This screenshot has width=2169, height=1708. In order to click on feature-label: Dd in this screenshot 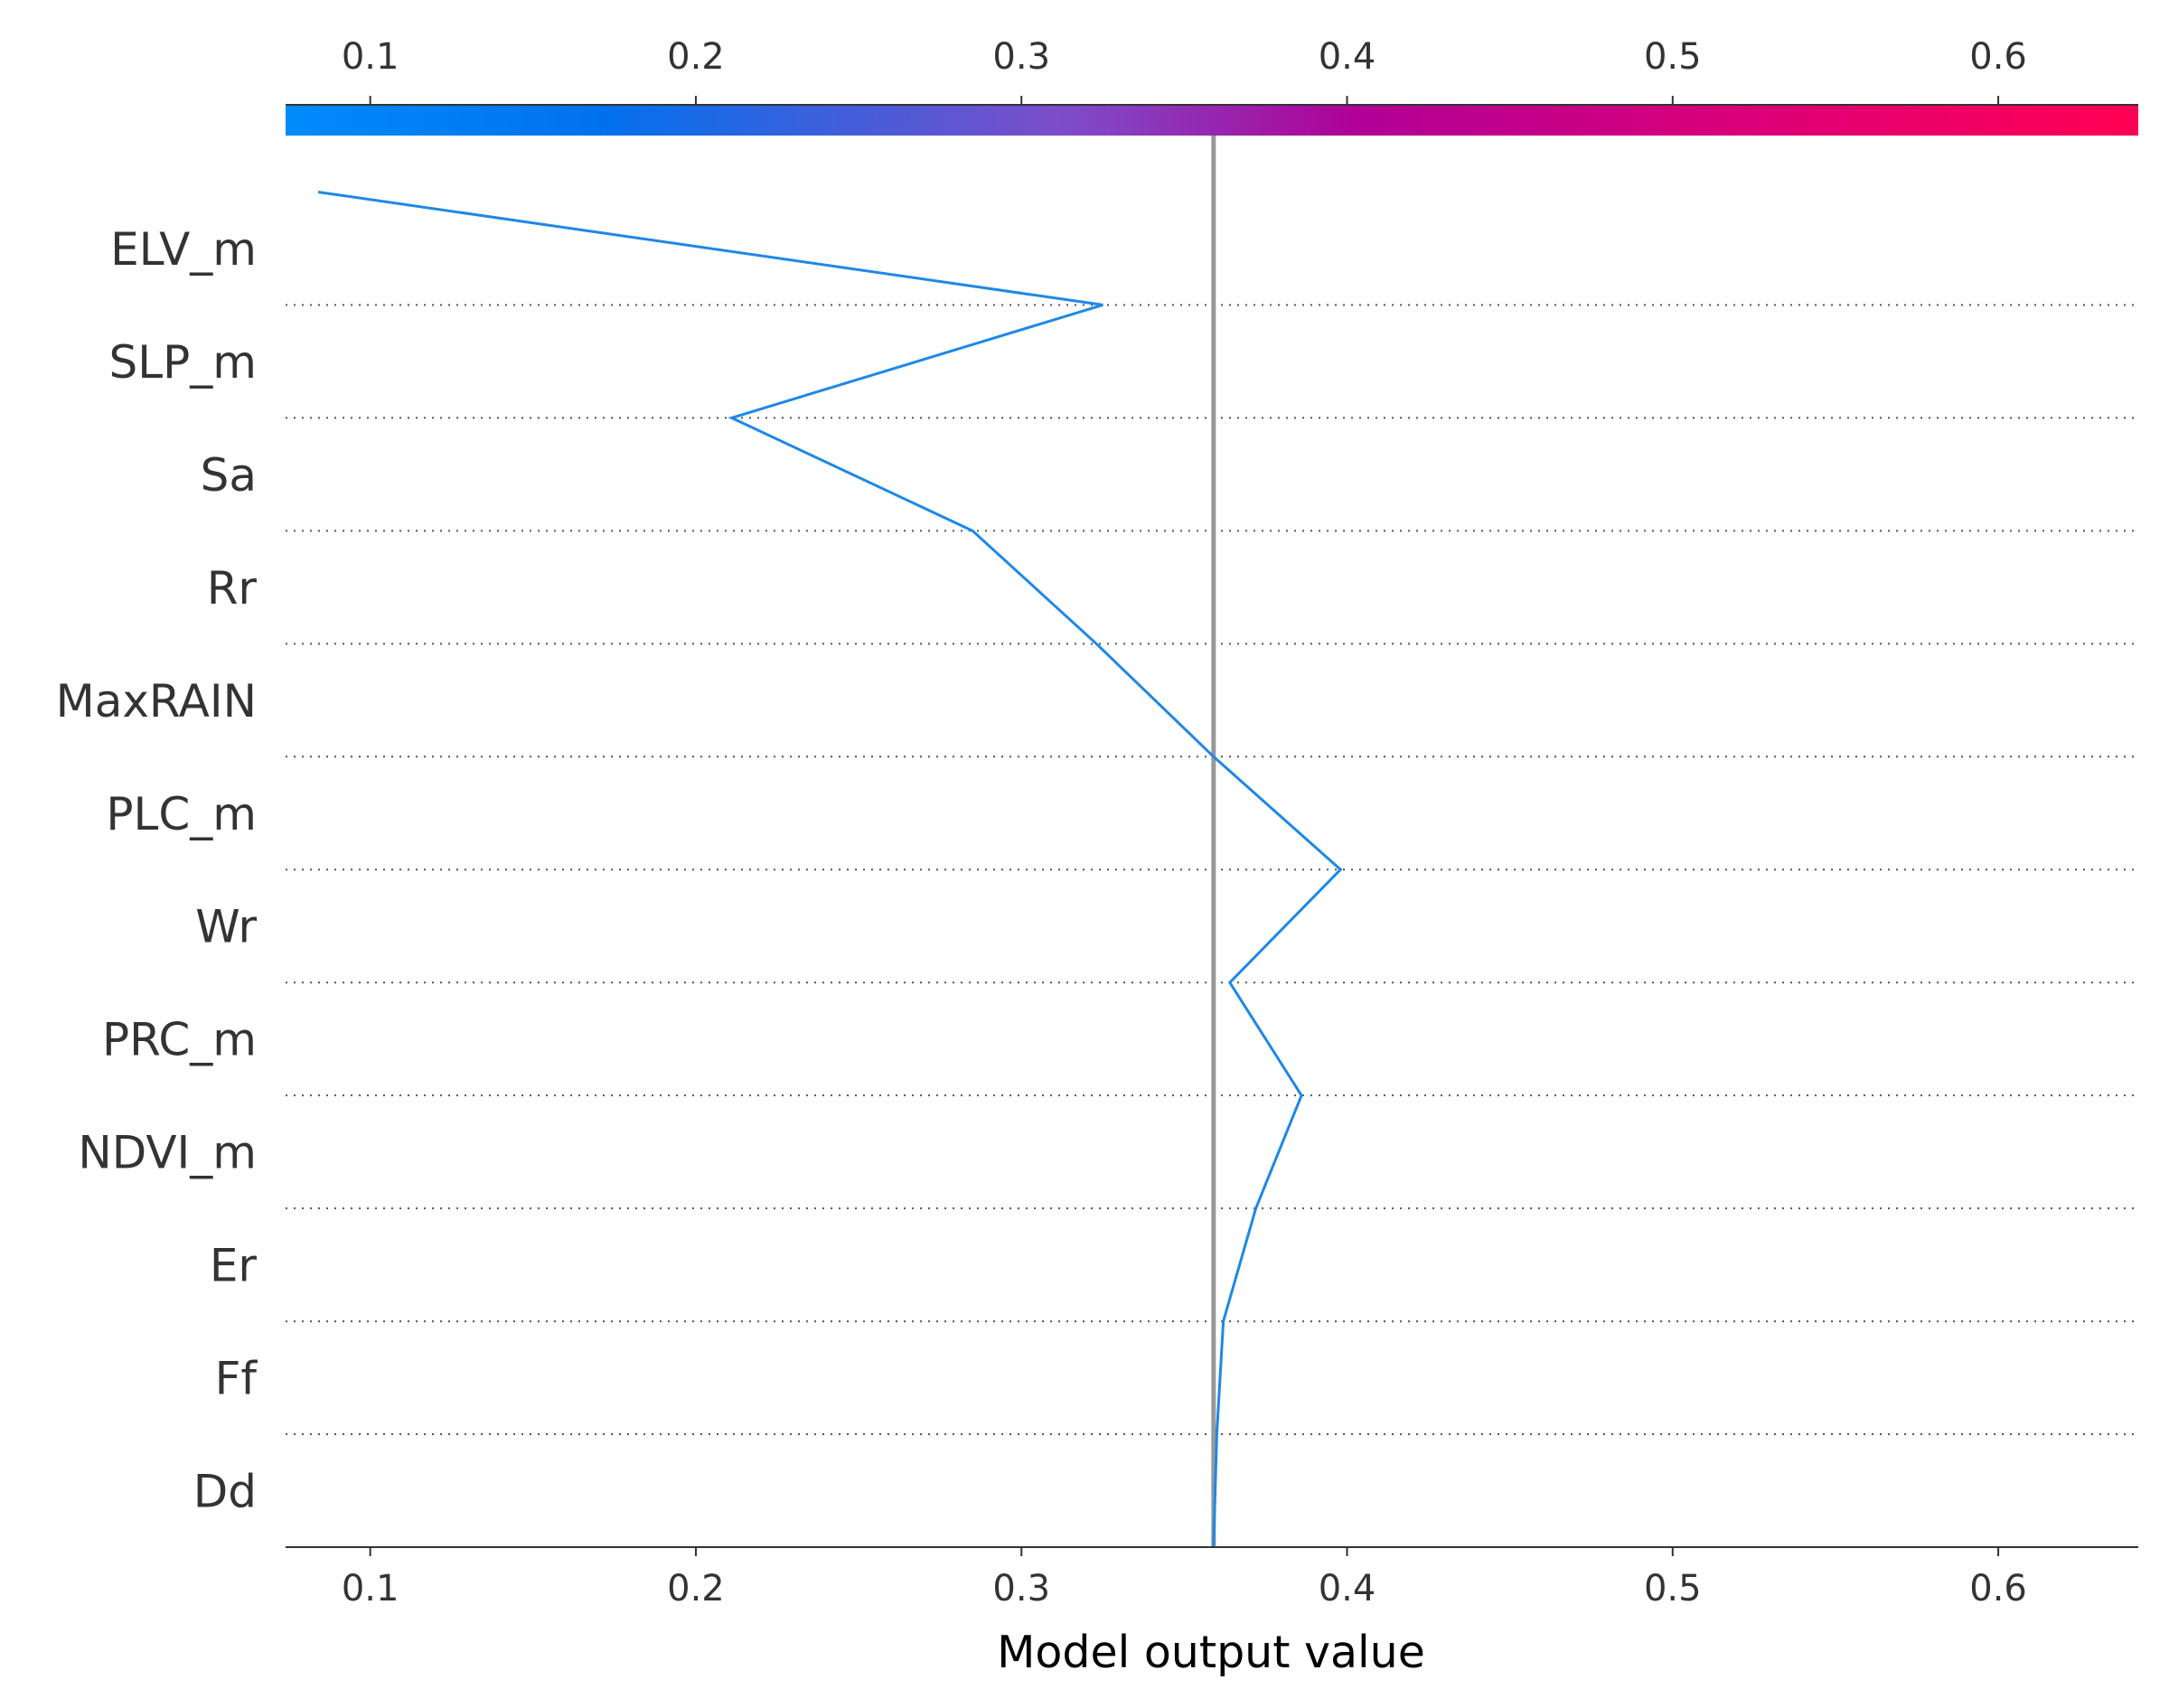, I will do `click(225, 1492)`.